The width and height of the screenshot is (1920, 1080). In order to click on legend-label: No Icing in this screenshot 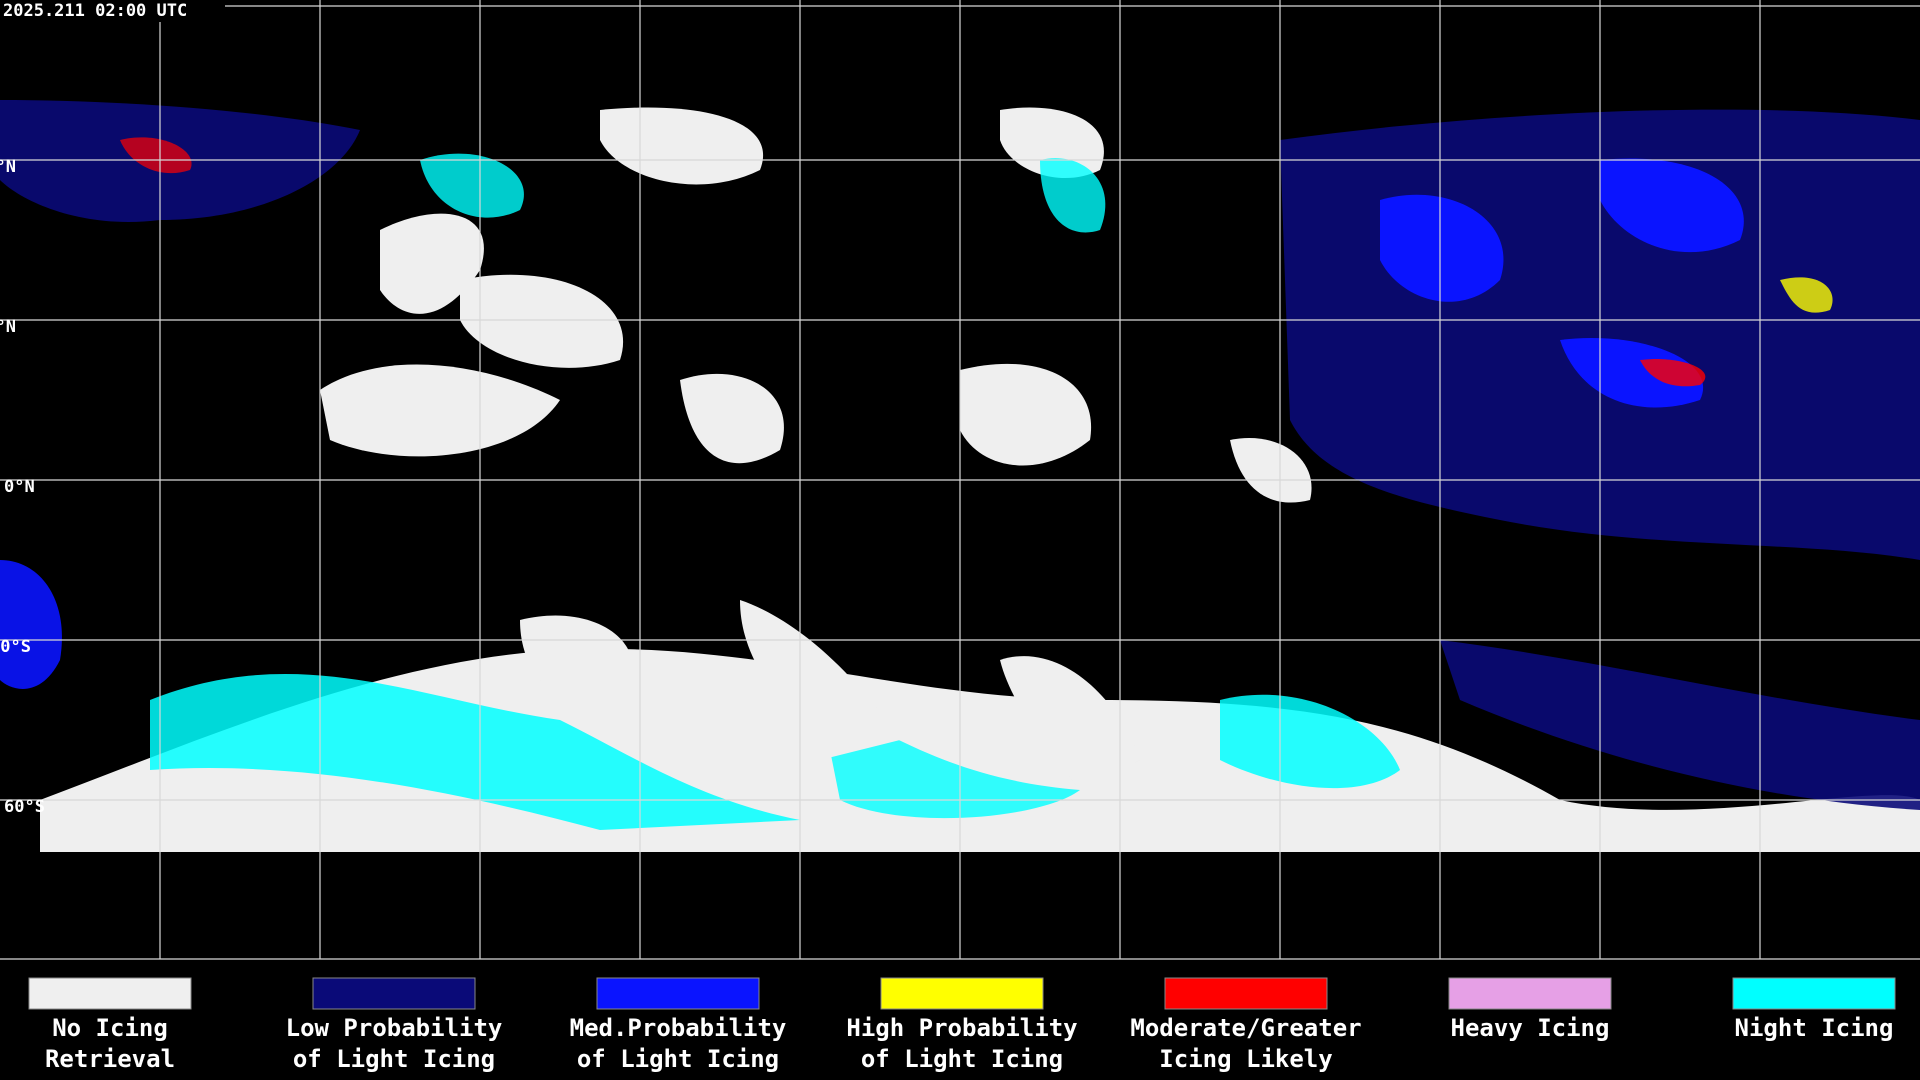, I will do `click(110, 1028)`.